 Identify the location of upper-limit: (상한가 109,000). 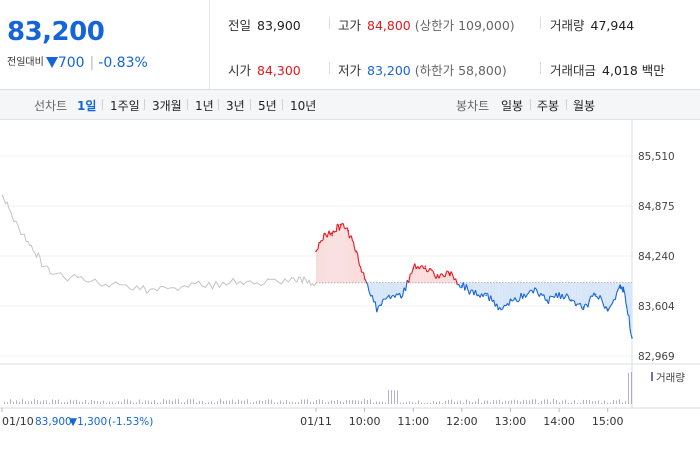
(464, 25).